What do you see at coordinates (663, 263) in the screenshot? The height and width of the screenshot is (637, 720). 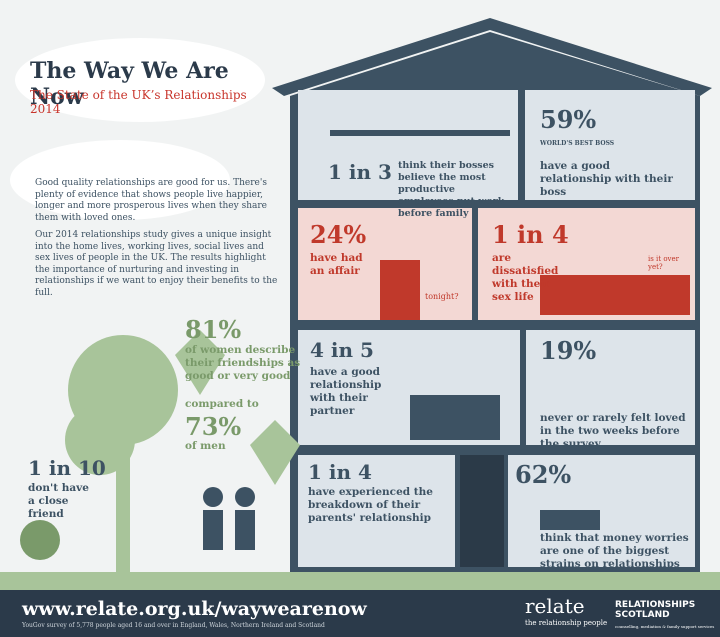 I see `bubble: is it over yet?` at bounding box center [663, 263].